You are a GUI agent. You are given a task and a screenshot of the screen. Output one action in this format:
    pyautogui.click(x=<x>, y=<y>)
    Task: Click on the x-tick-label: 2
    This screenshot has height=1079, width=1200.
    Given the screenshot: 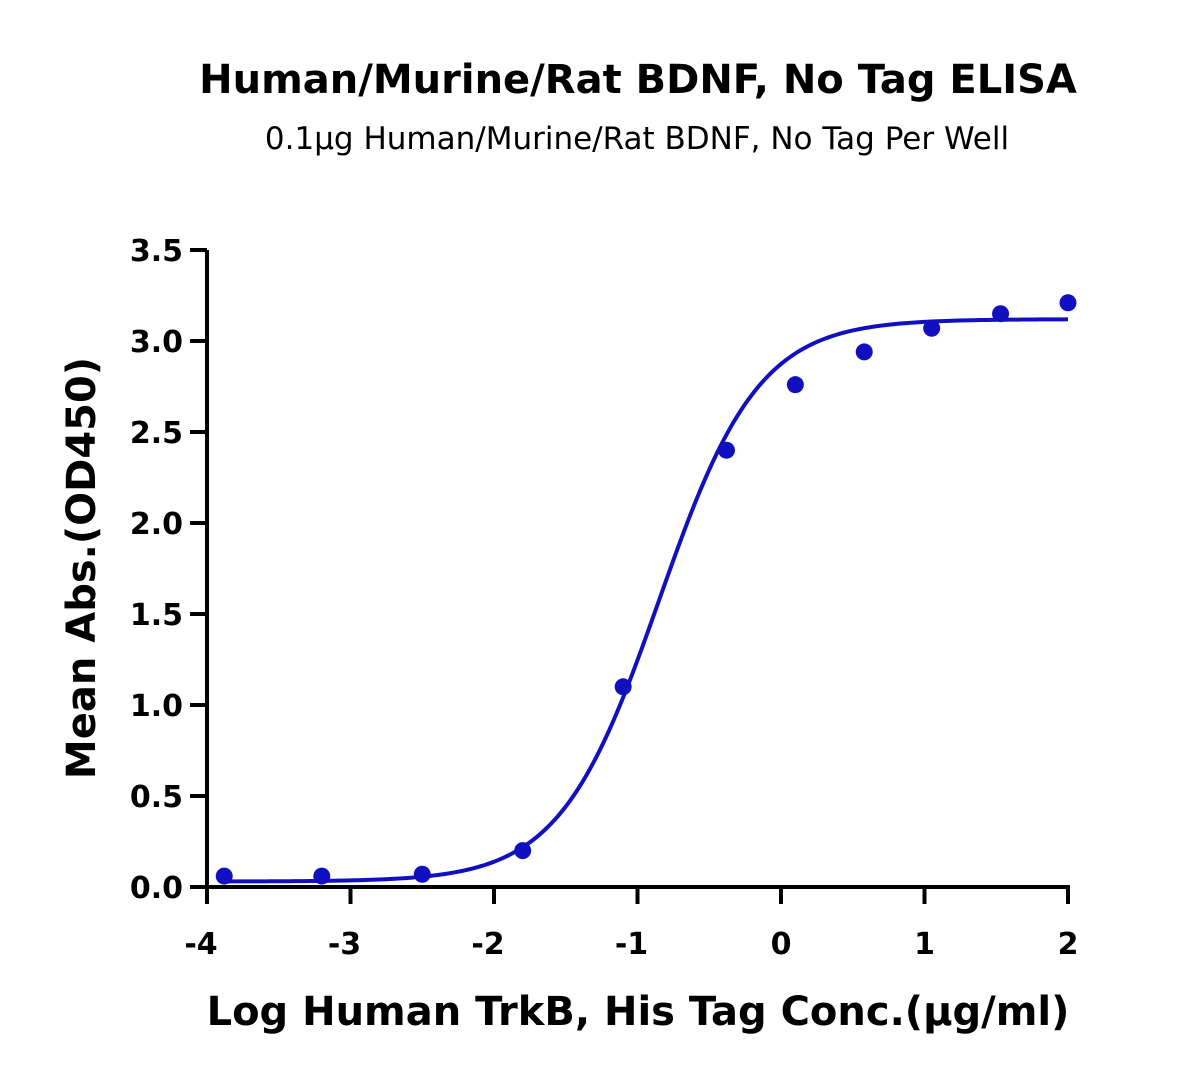 What is the action you would take?
    pyautogui.click(x=1068, y=944)
    